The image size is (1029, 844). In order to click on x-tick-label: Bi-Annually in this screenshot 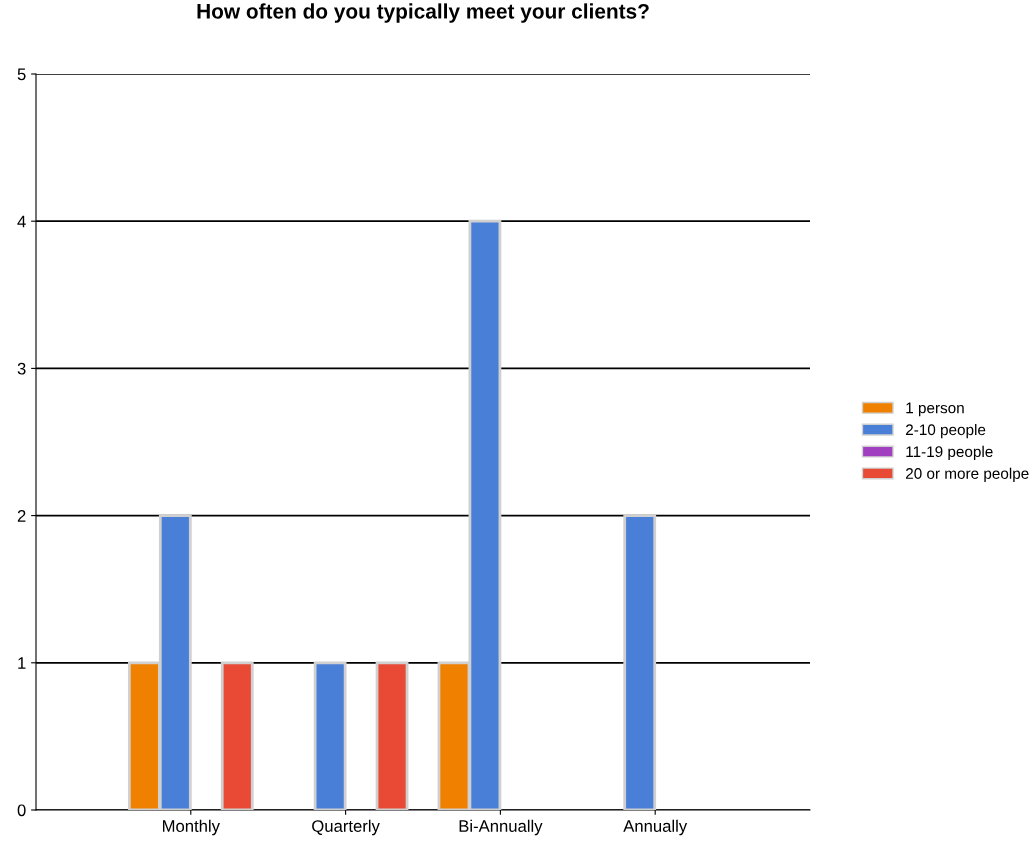, I will do `click(501, 827)`.